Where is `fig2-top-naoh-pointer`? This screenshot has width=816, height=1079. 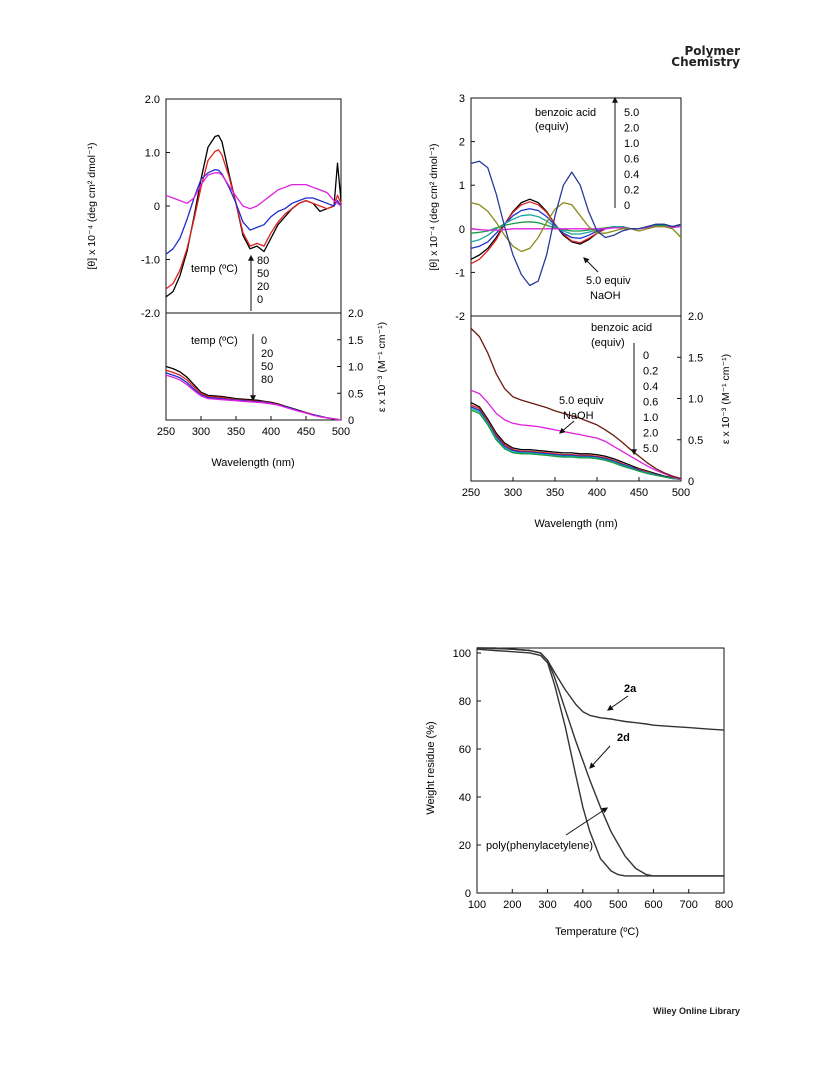
fig2-top-naoh-pointer is located at coordinates (591, 265).